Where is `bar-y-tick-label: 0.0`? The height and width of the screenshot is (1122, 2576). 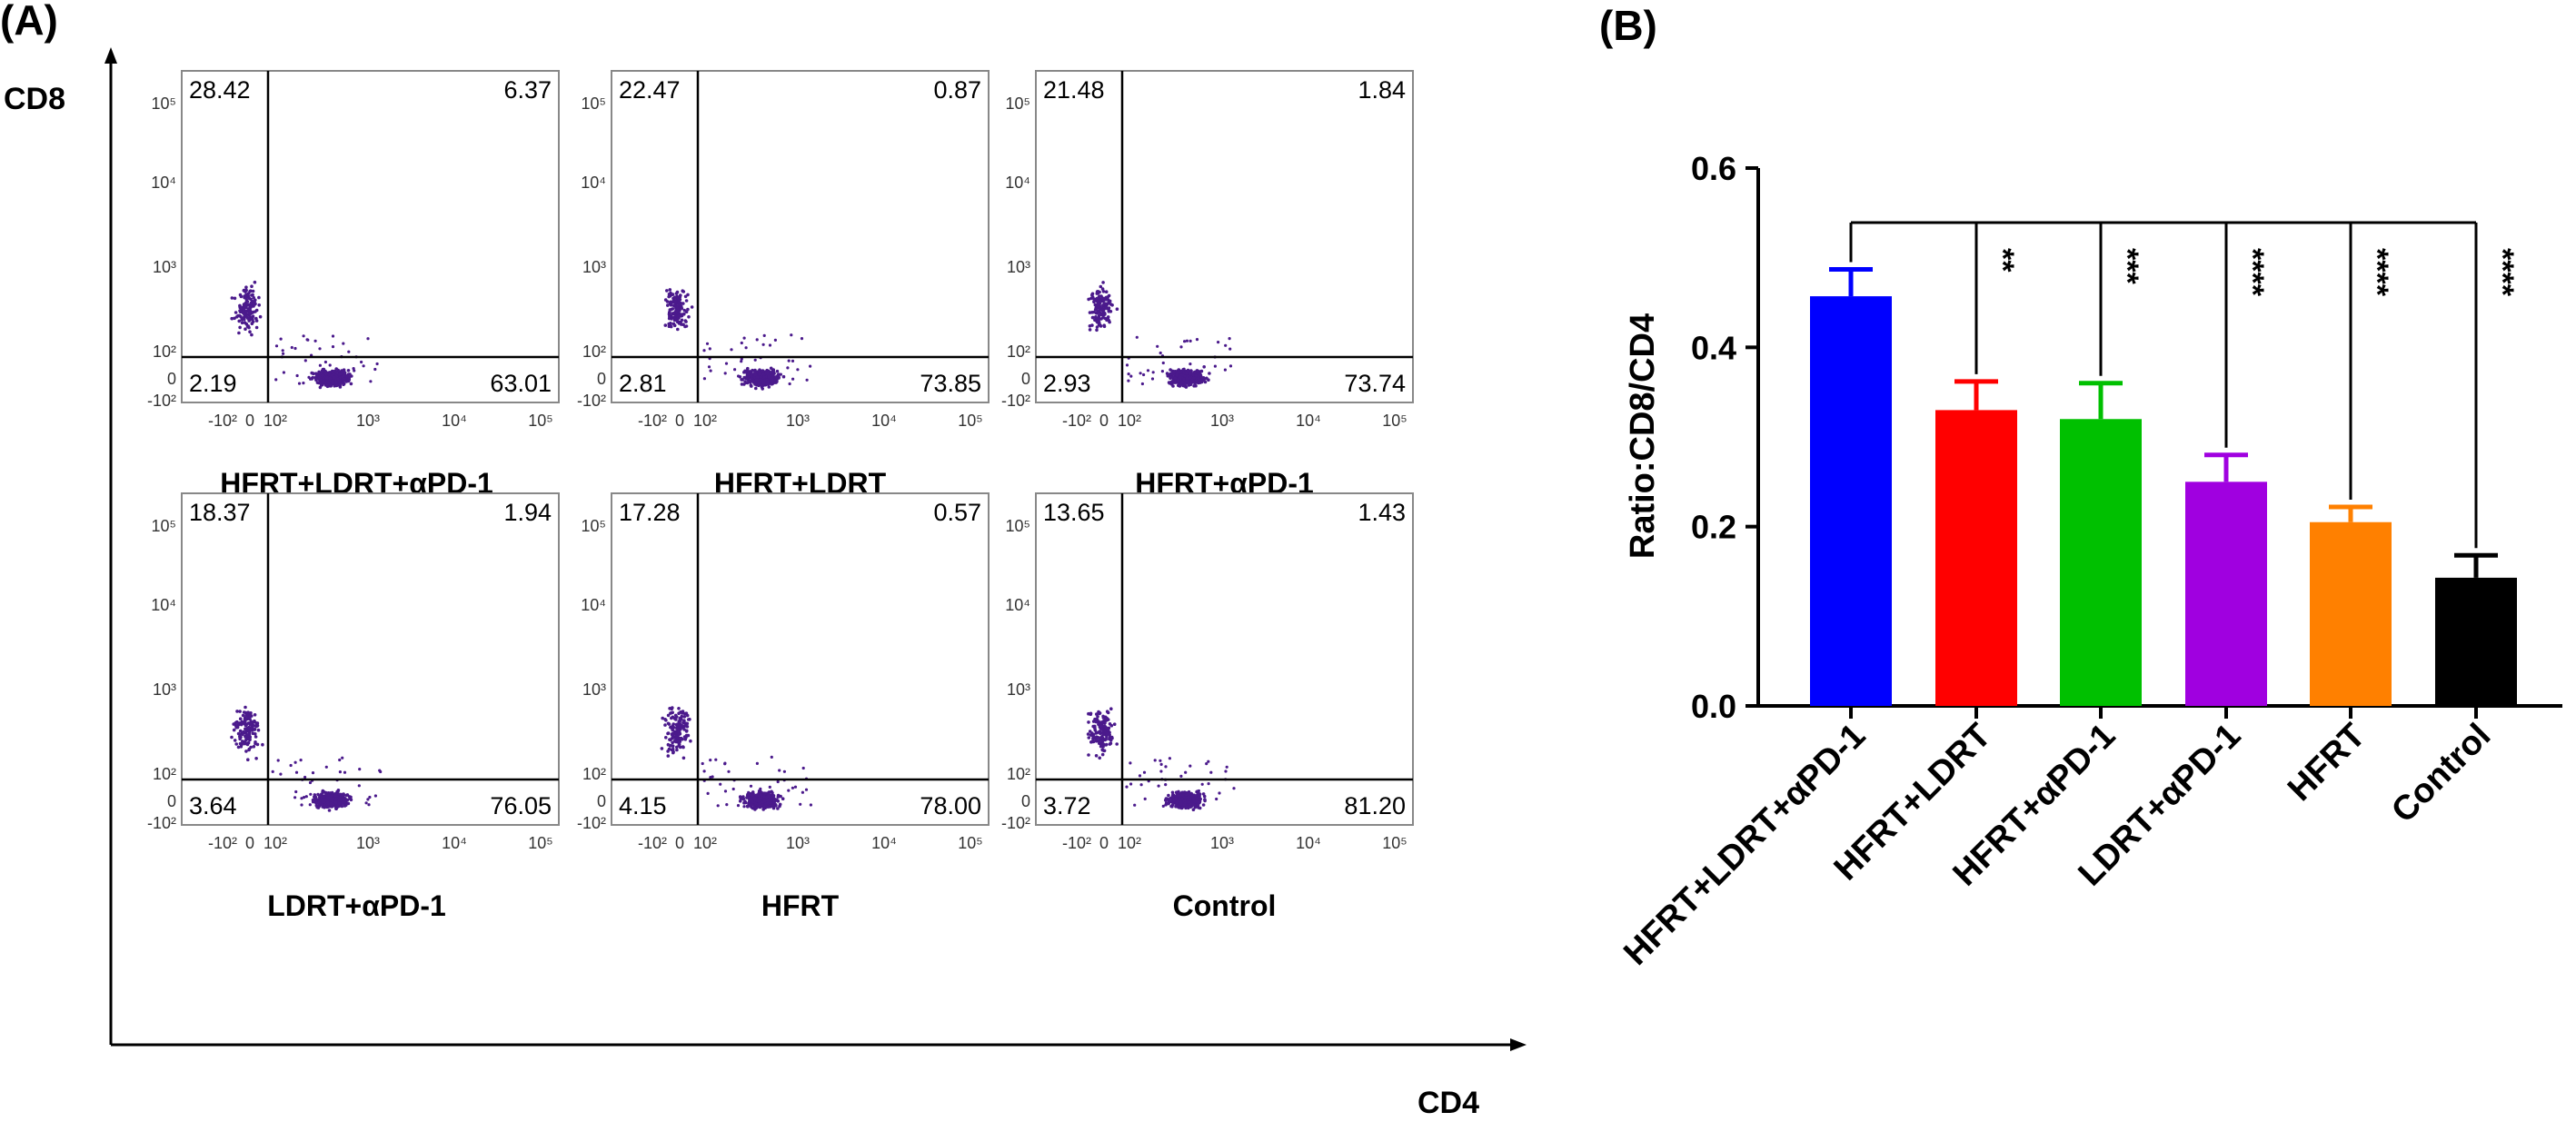 bar-y-tick-label: 0.0 is located at coordinates (1713, 707).